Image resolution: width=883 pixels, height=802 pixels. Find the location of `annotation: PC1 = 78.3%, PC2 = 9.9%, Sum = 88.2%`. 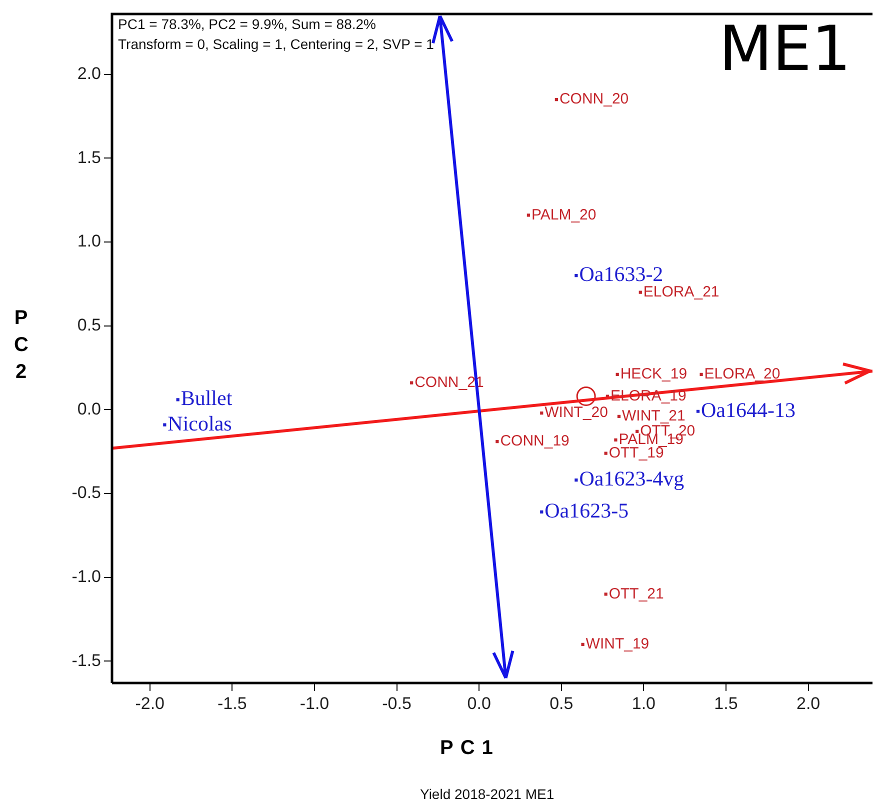

annotation: PC1 = 78.3%, PC2 = 9.9%, Sum = 88.2% is located at coordinates (247, 24).